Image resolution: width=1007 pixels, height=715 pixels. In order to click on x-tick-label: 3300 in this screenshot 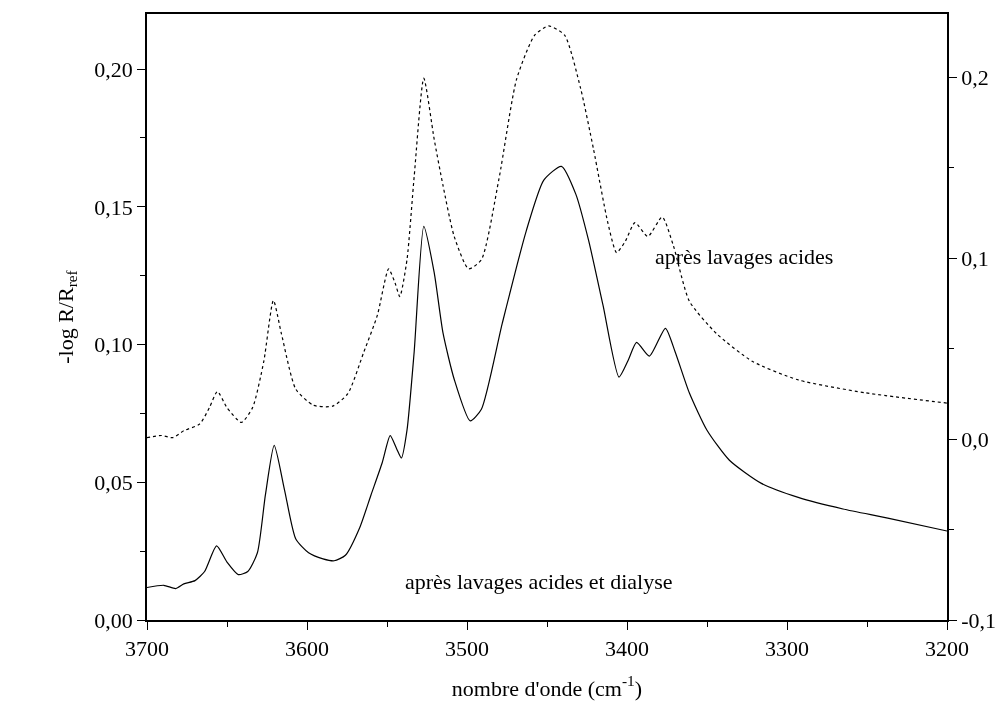, I will do `click(787, 649)`.